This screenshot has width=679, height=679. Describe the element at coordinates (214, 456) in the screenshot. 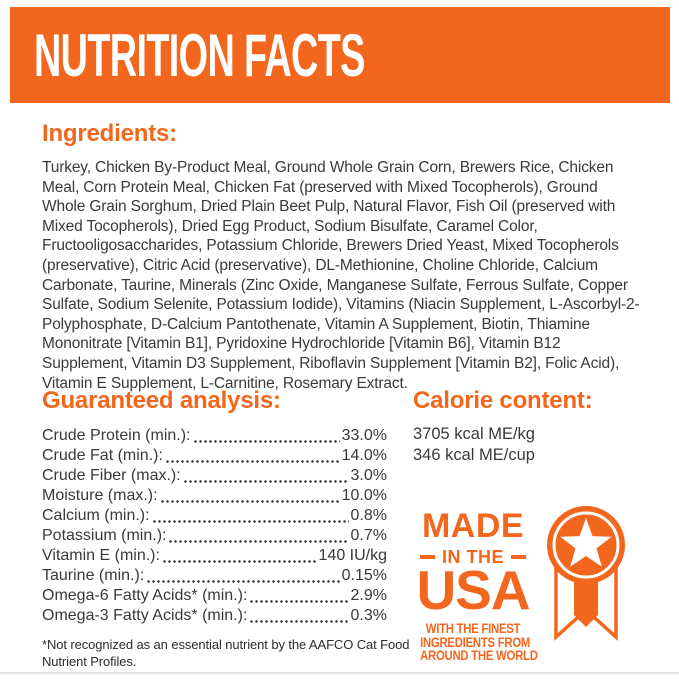

I see `analysis-row: Crude Fat (min.): 14.0%` at that location.